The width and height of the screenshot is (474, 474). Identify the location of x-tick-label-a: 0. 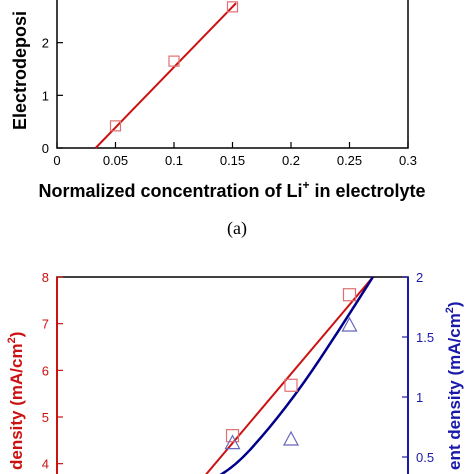
(56, 160).